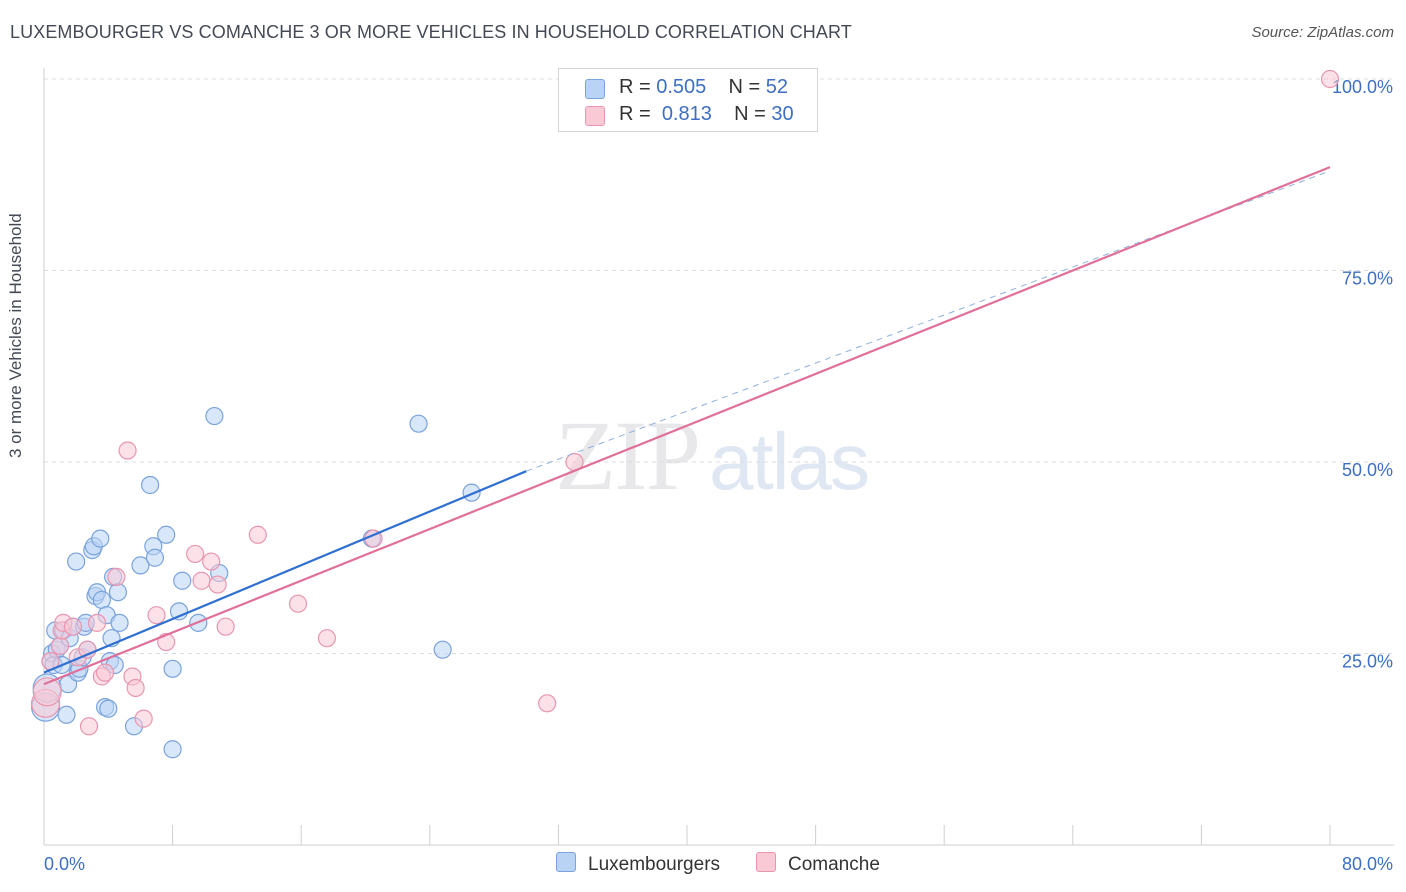  I want to click on bottom-legend-comanche: Comanche, so click(818, 864).